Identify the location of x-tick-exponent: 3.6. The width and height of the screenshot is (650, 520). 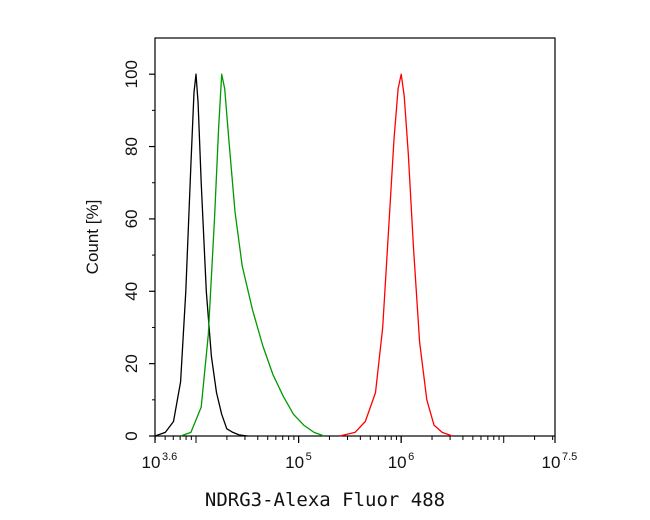
(169, 457).